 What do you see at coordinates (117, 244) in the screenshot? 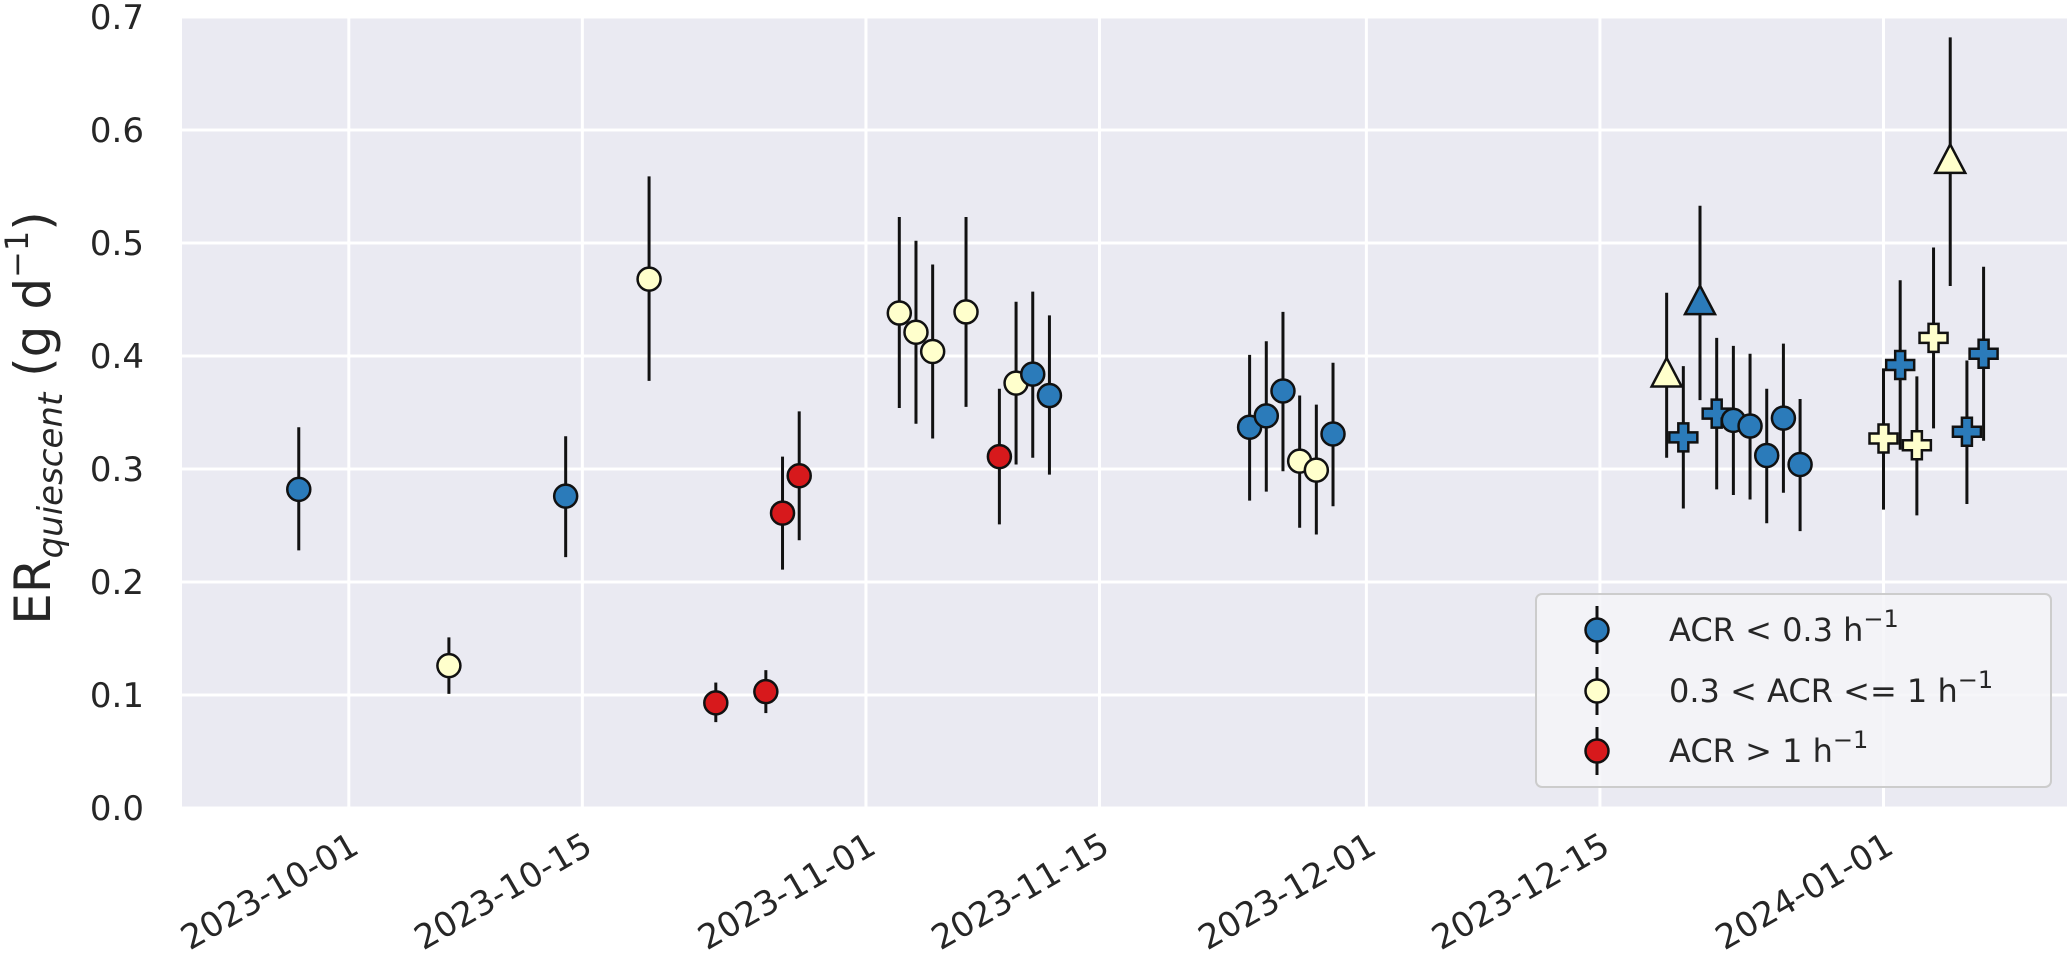
I see `y-tick-label: 0.5` at bounding box center [117, 244].